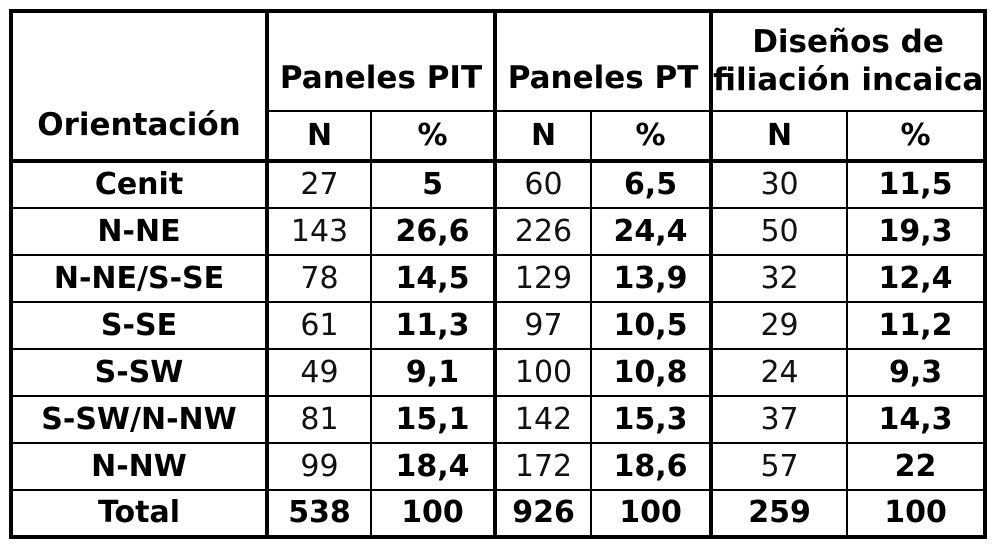 Image resolution: width=992 pixels, height=545 pixels. What do you see at coordinates (318, 184) in the screenshot?
I see `pit-n-cell: 27` at bounding box center [318, 184].